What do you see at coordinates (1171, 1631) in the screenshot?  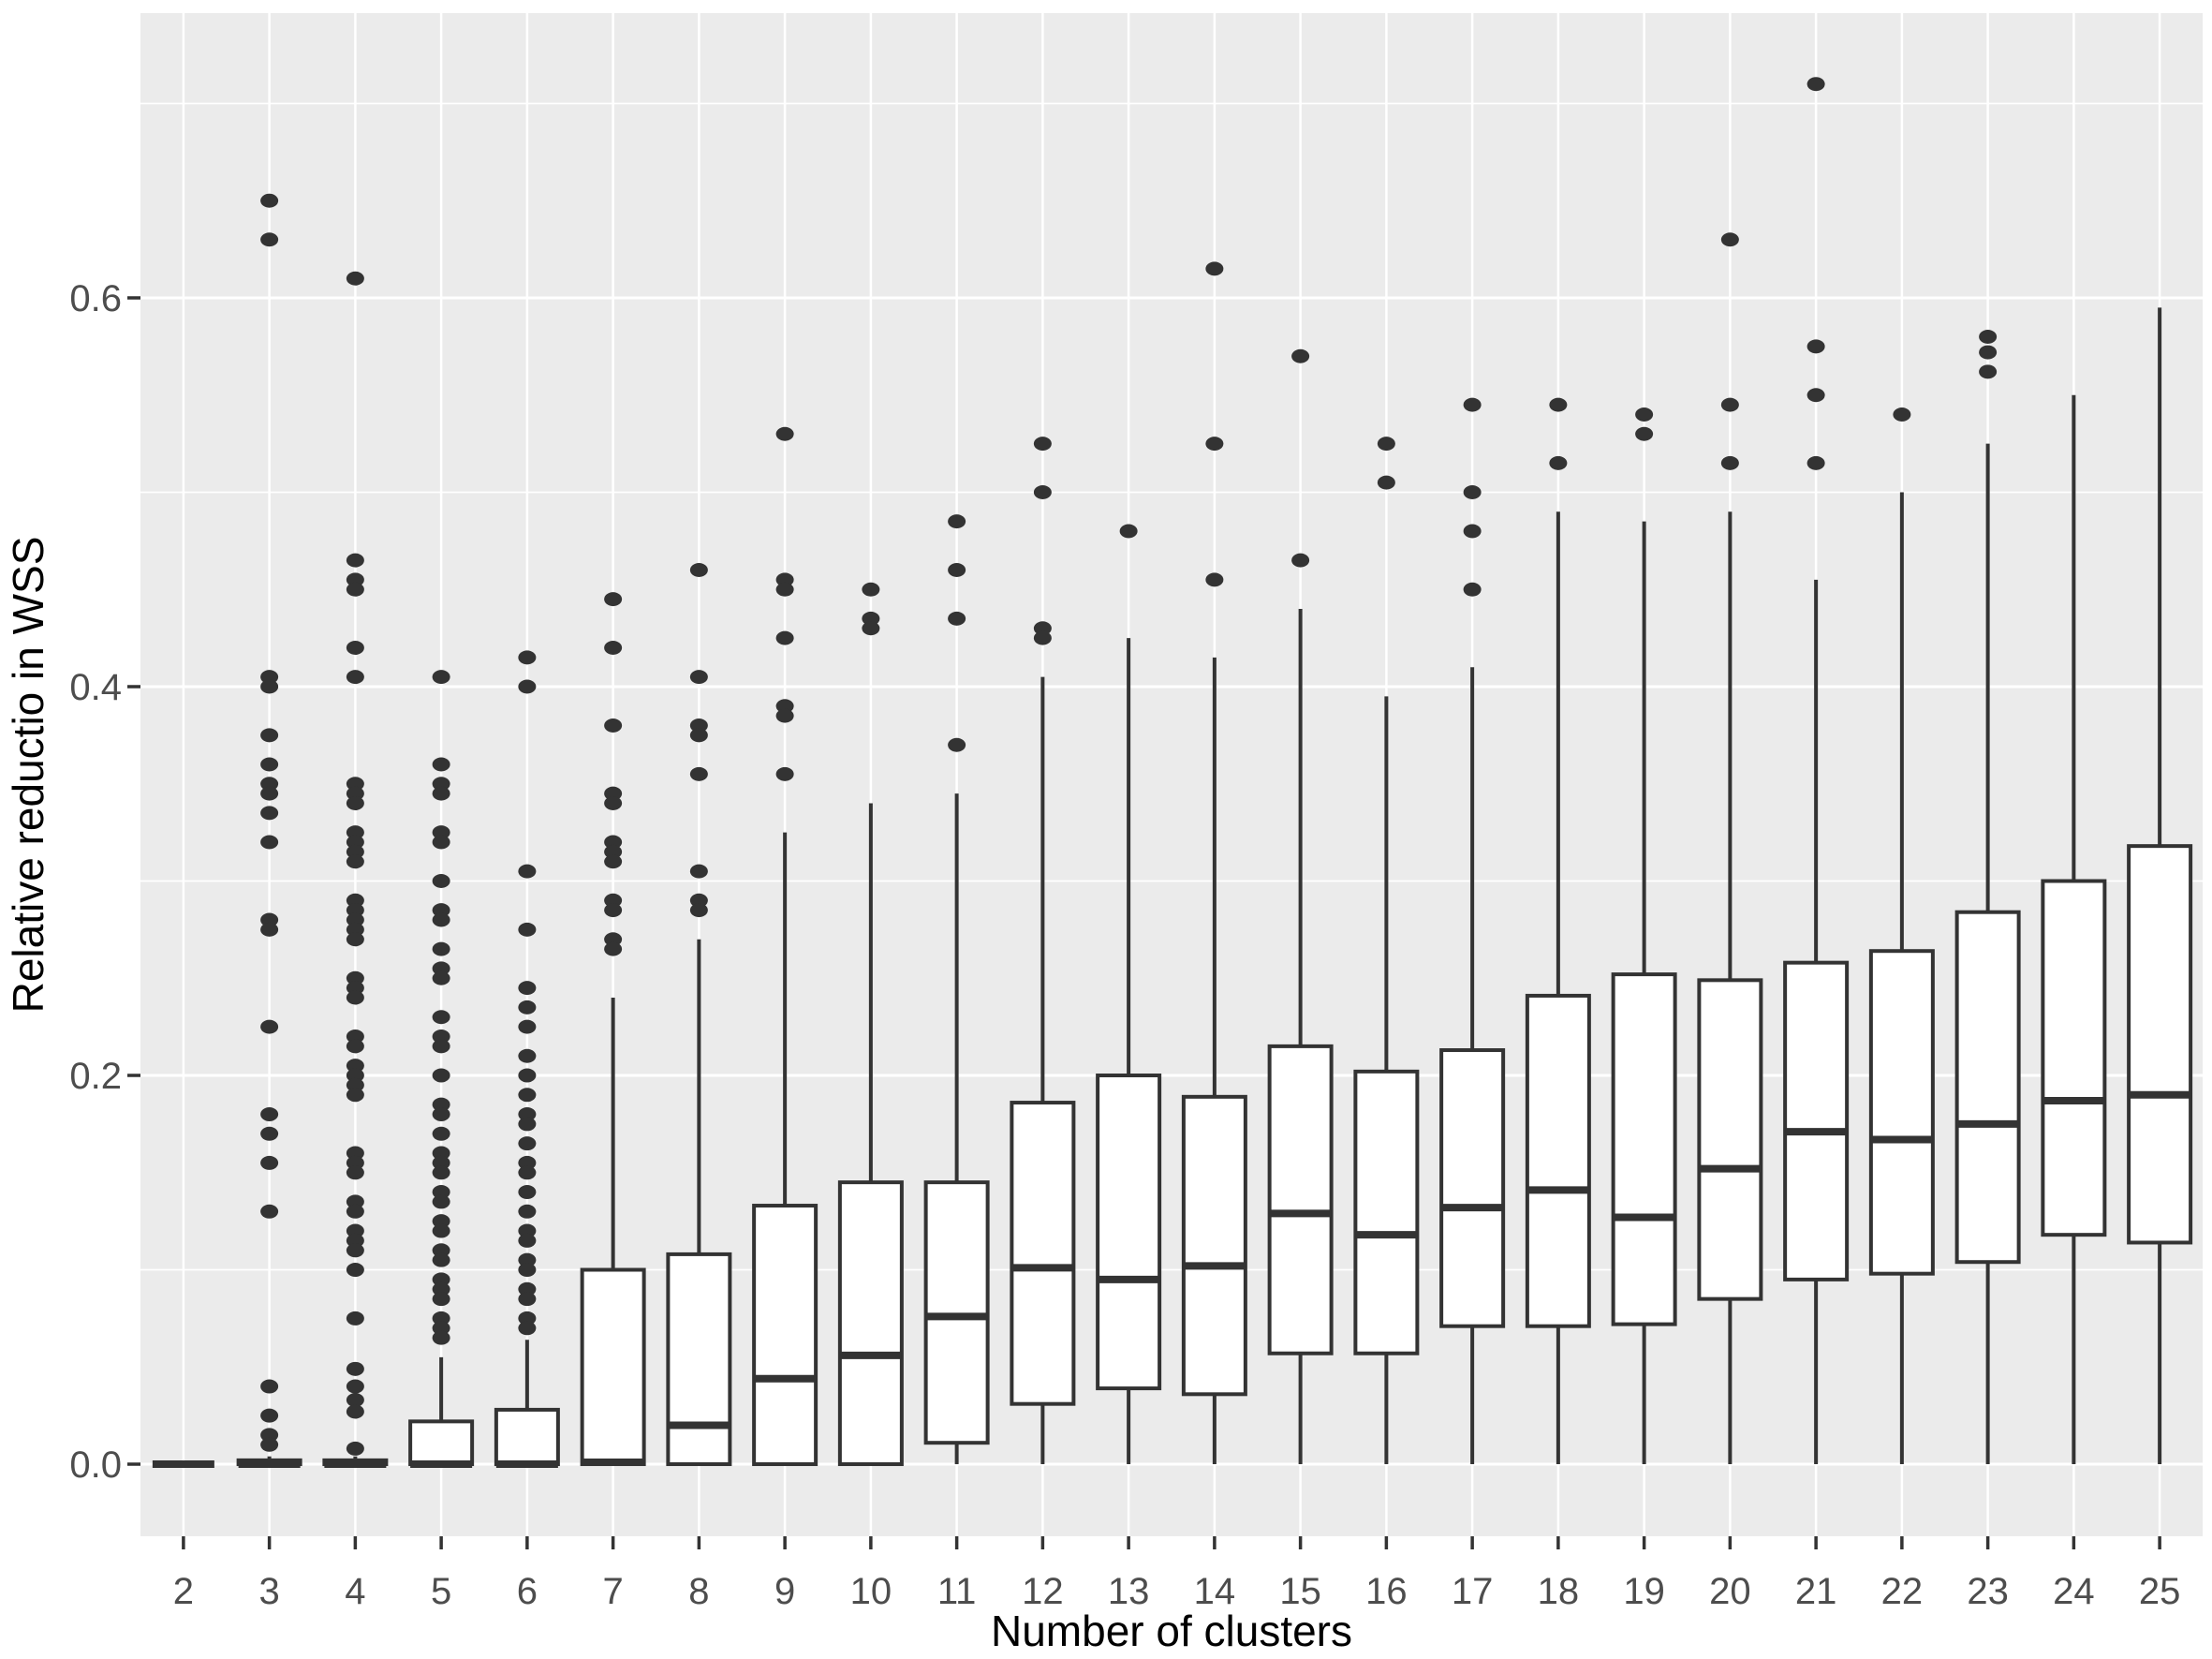 I see `x-axis-title: Number of clusters` at bounding box center [1171, 1631].